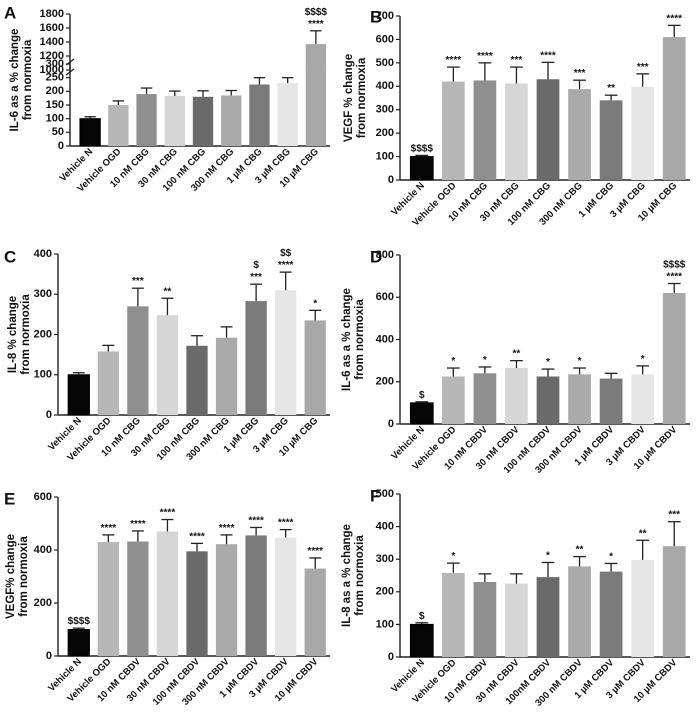 This screenshot has width=700, height=712. I want to click on y-axis-label: IL-8 as a % changefrom normoxia, so click(353, 575).